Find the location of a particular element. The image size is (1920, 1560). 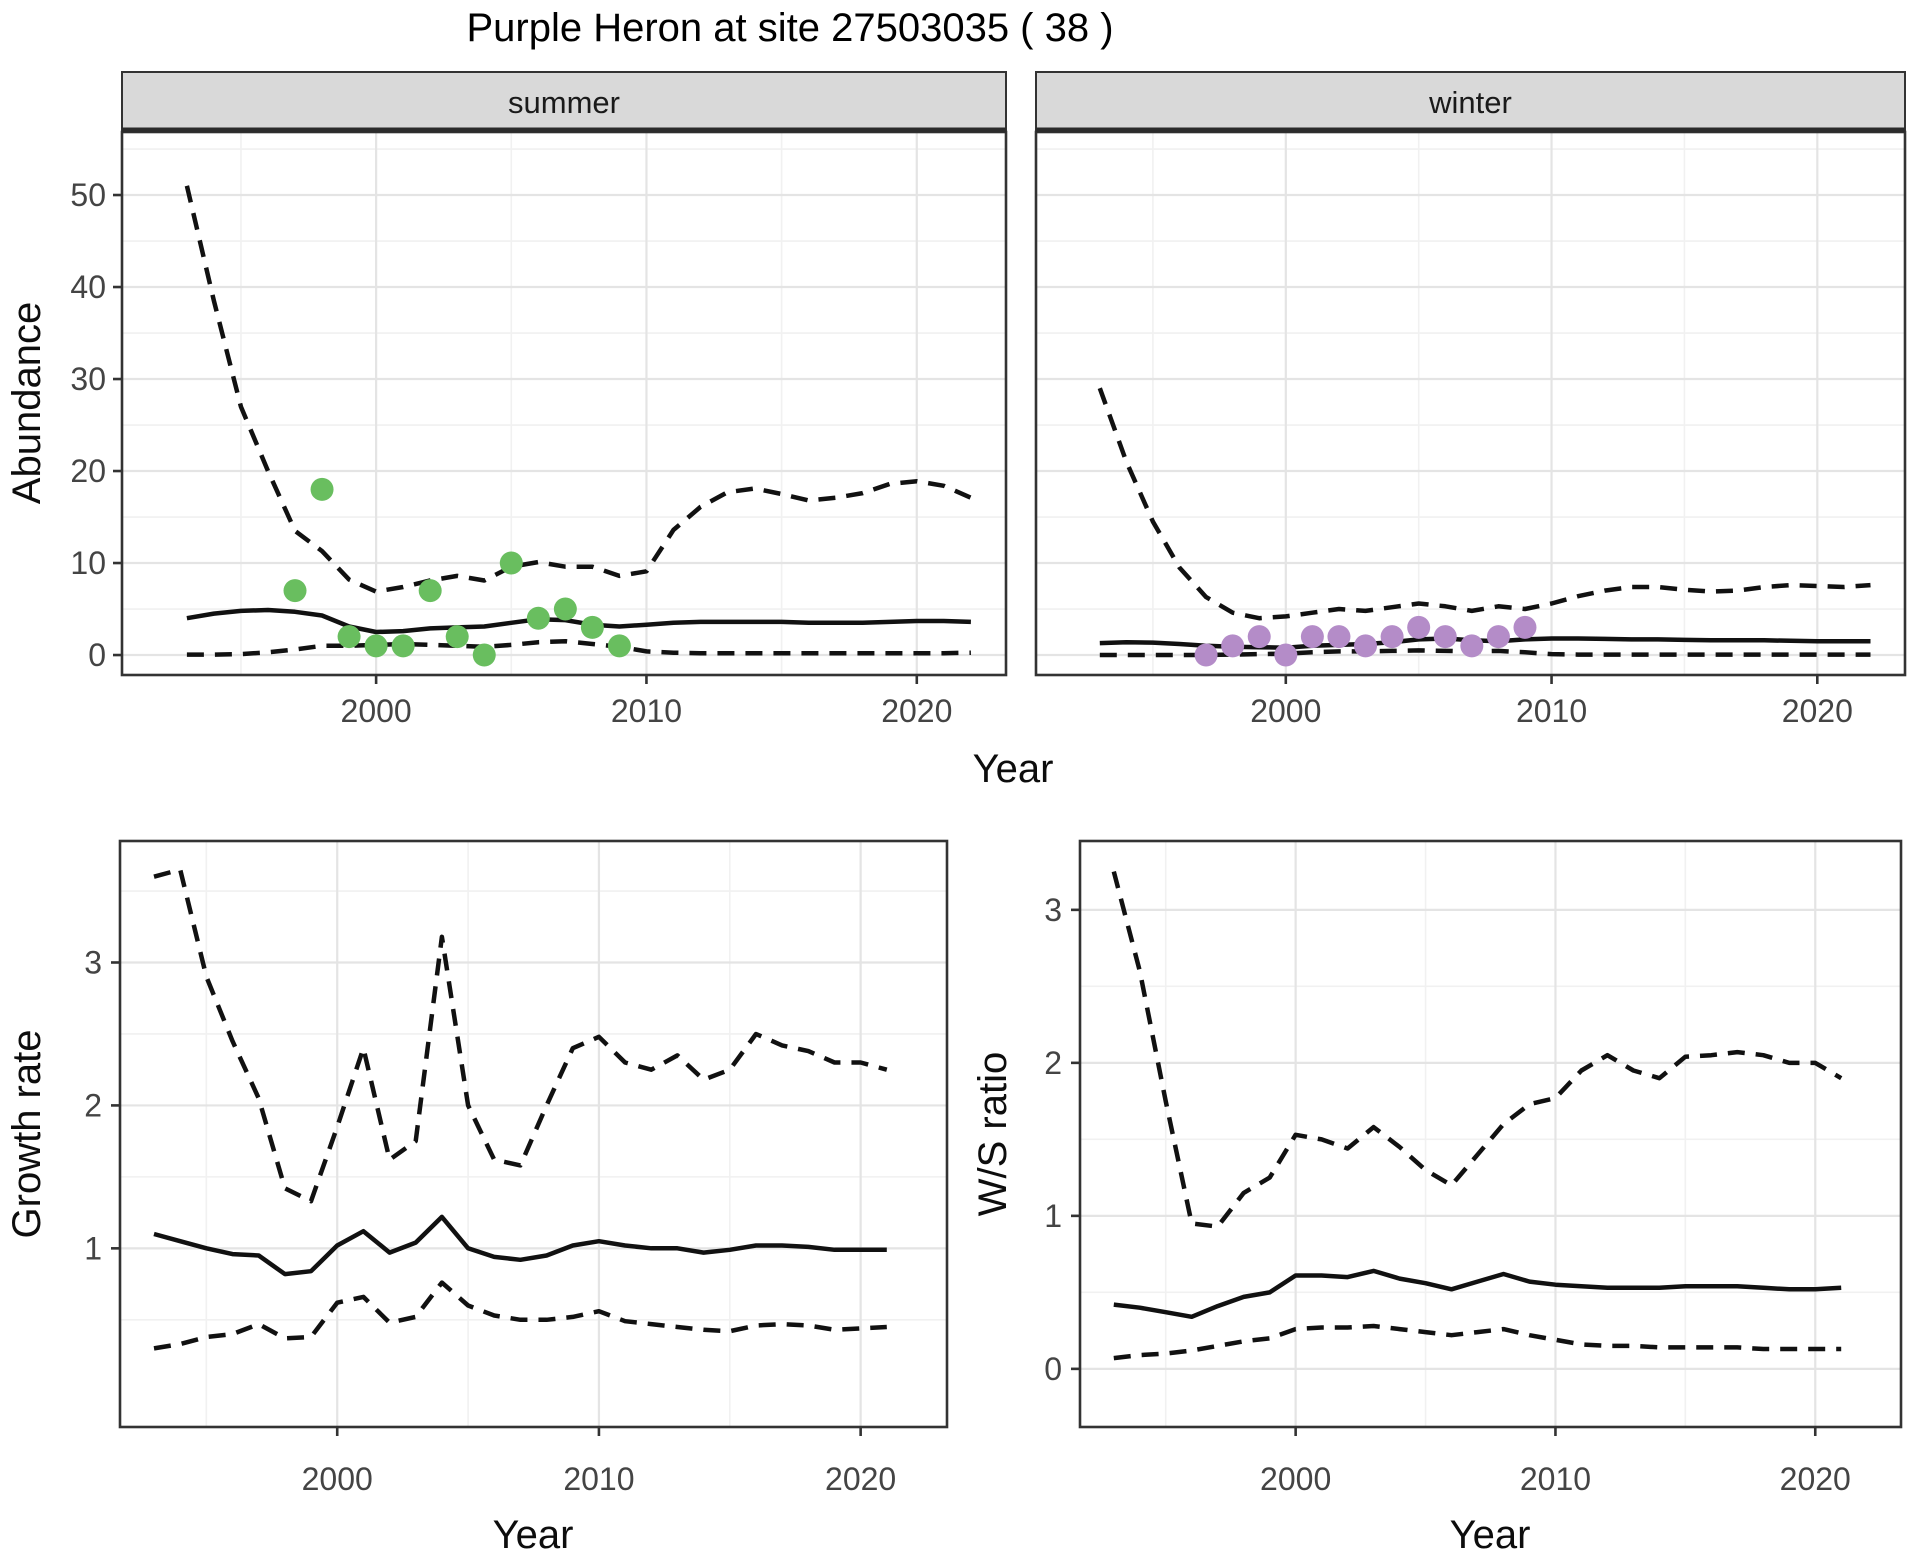

y-tick-label: 30 is located at coordinates (88, 379).